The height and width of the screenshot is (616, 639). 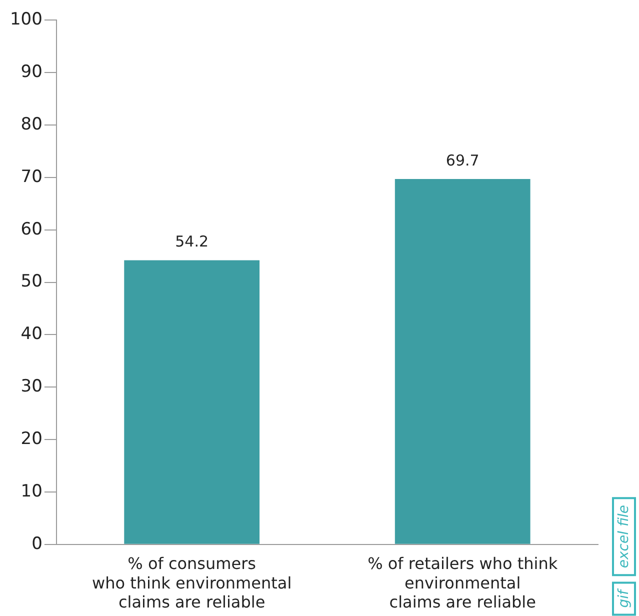 What do you see at coordinates (624, 536) in the screenshot?
I see `download-button: excel file` at bounding box center [624, 536].